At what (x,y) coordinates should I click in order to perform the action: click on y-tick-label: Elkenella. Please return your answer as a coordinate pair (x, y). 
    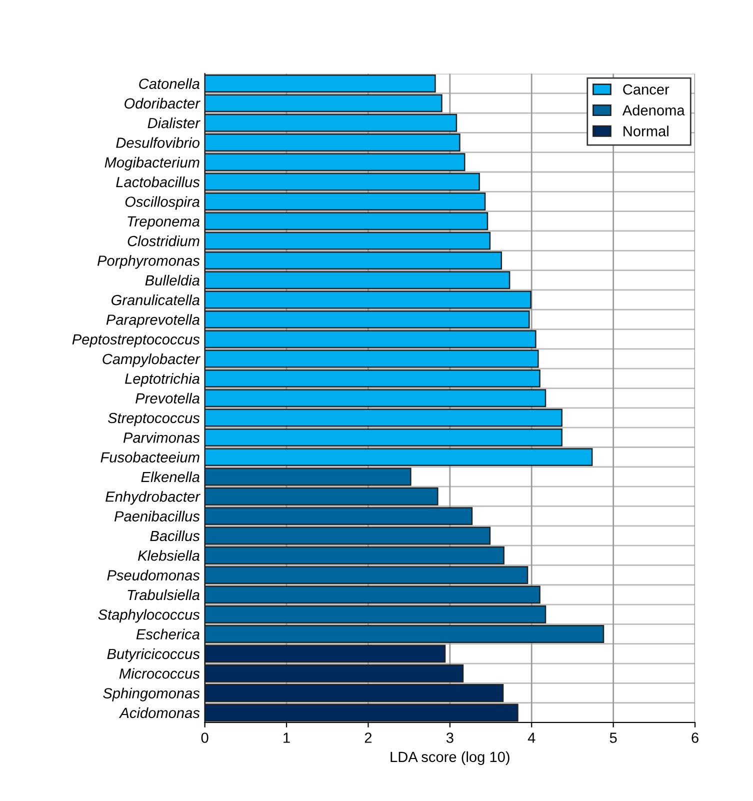
    Looking at the image, I should click on (170, 476).